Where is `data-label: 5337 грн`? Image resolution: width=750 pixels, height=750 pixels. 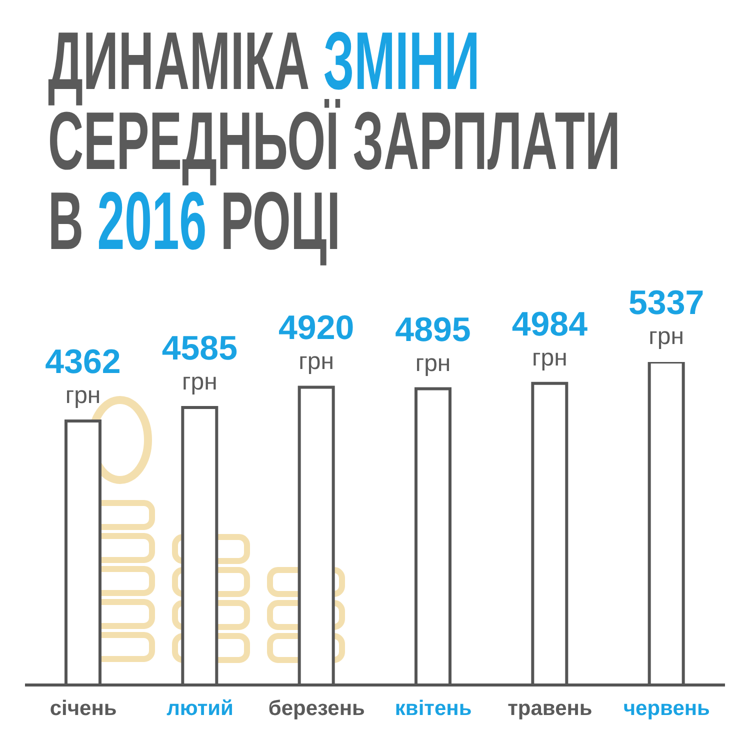
data-label: 5337 грн is located at coordinates (666, 317).